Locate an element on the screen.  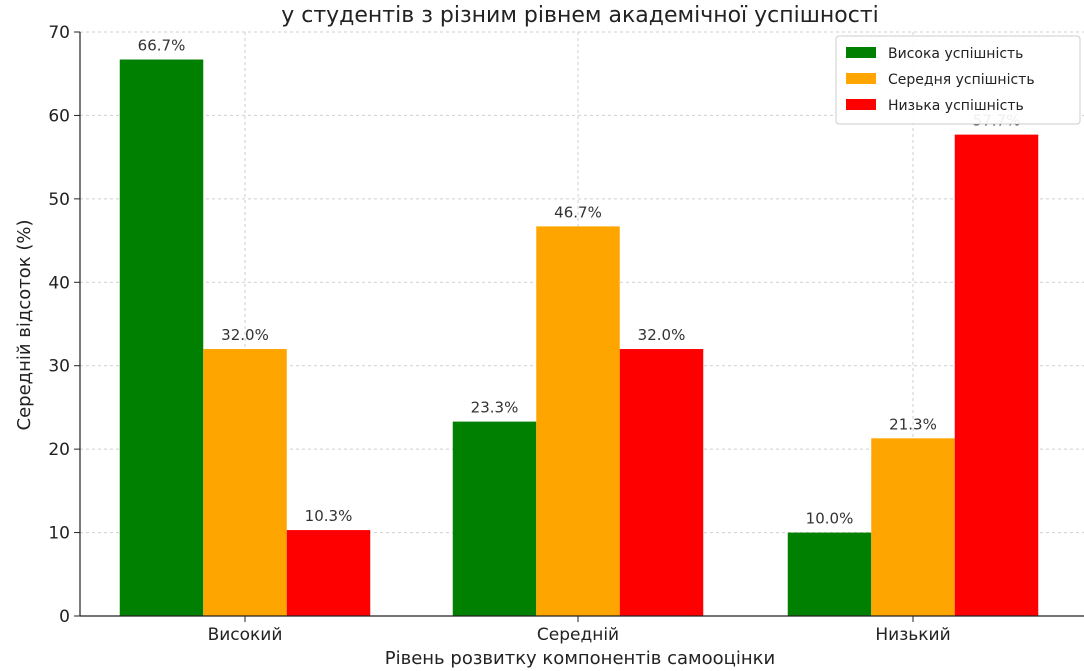
bar-value-label: 10.3% is located at coordinates (329, 516).